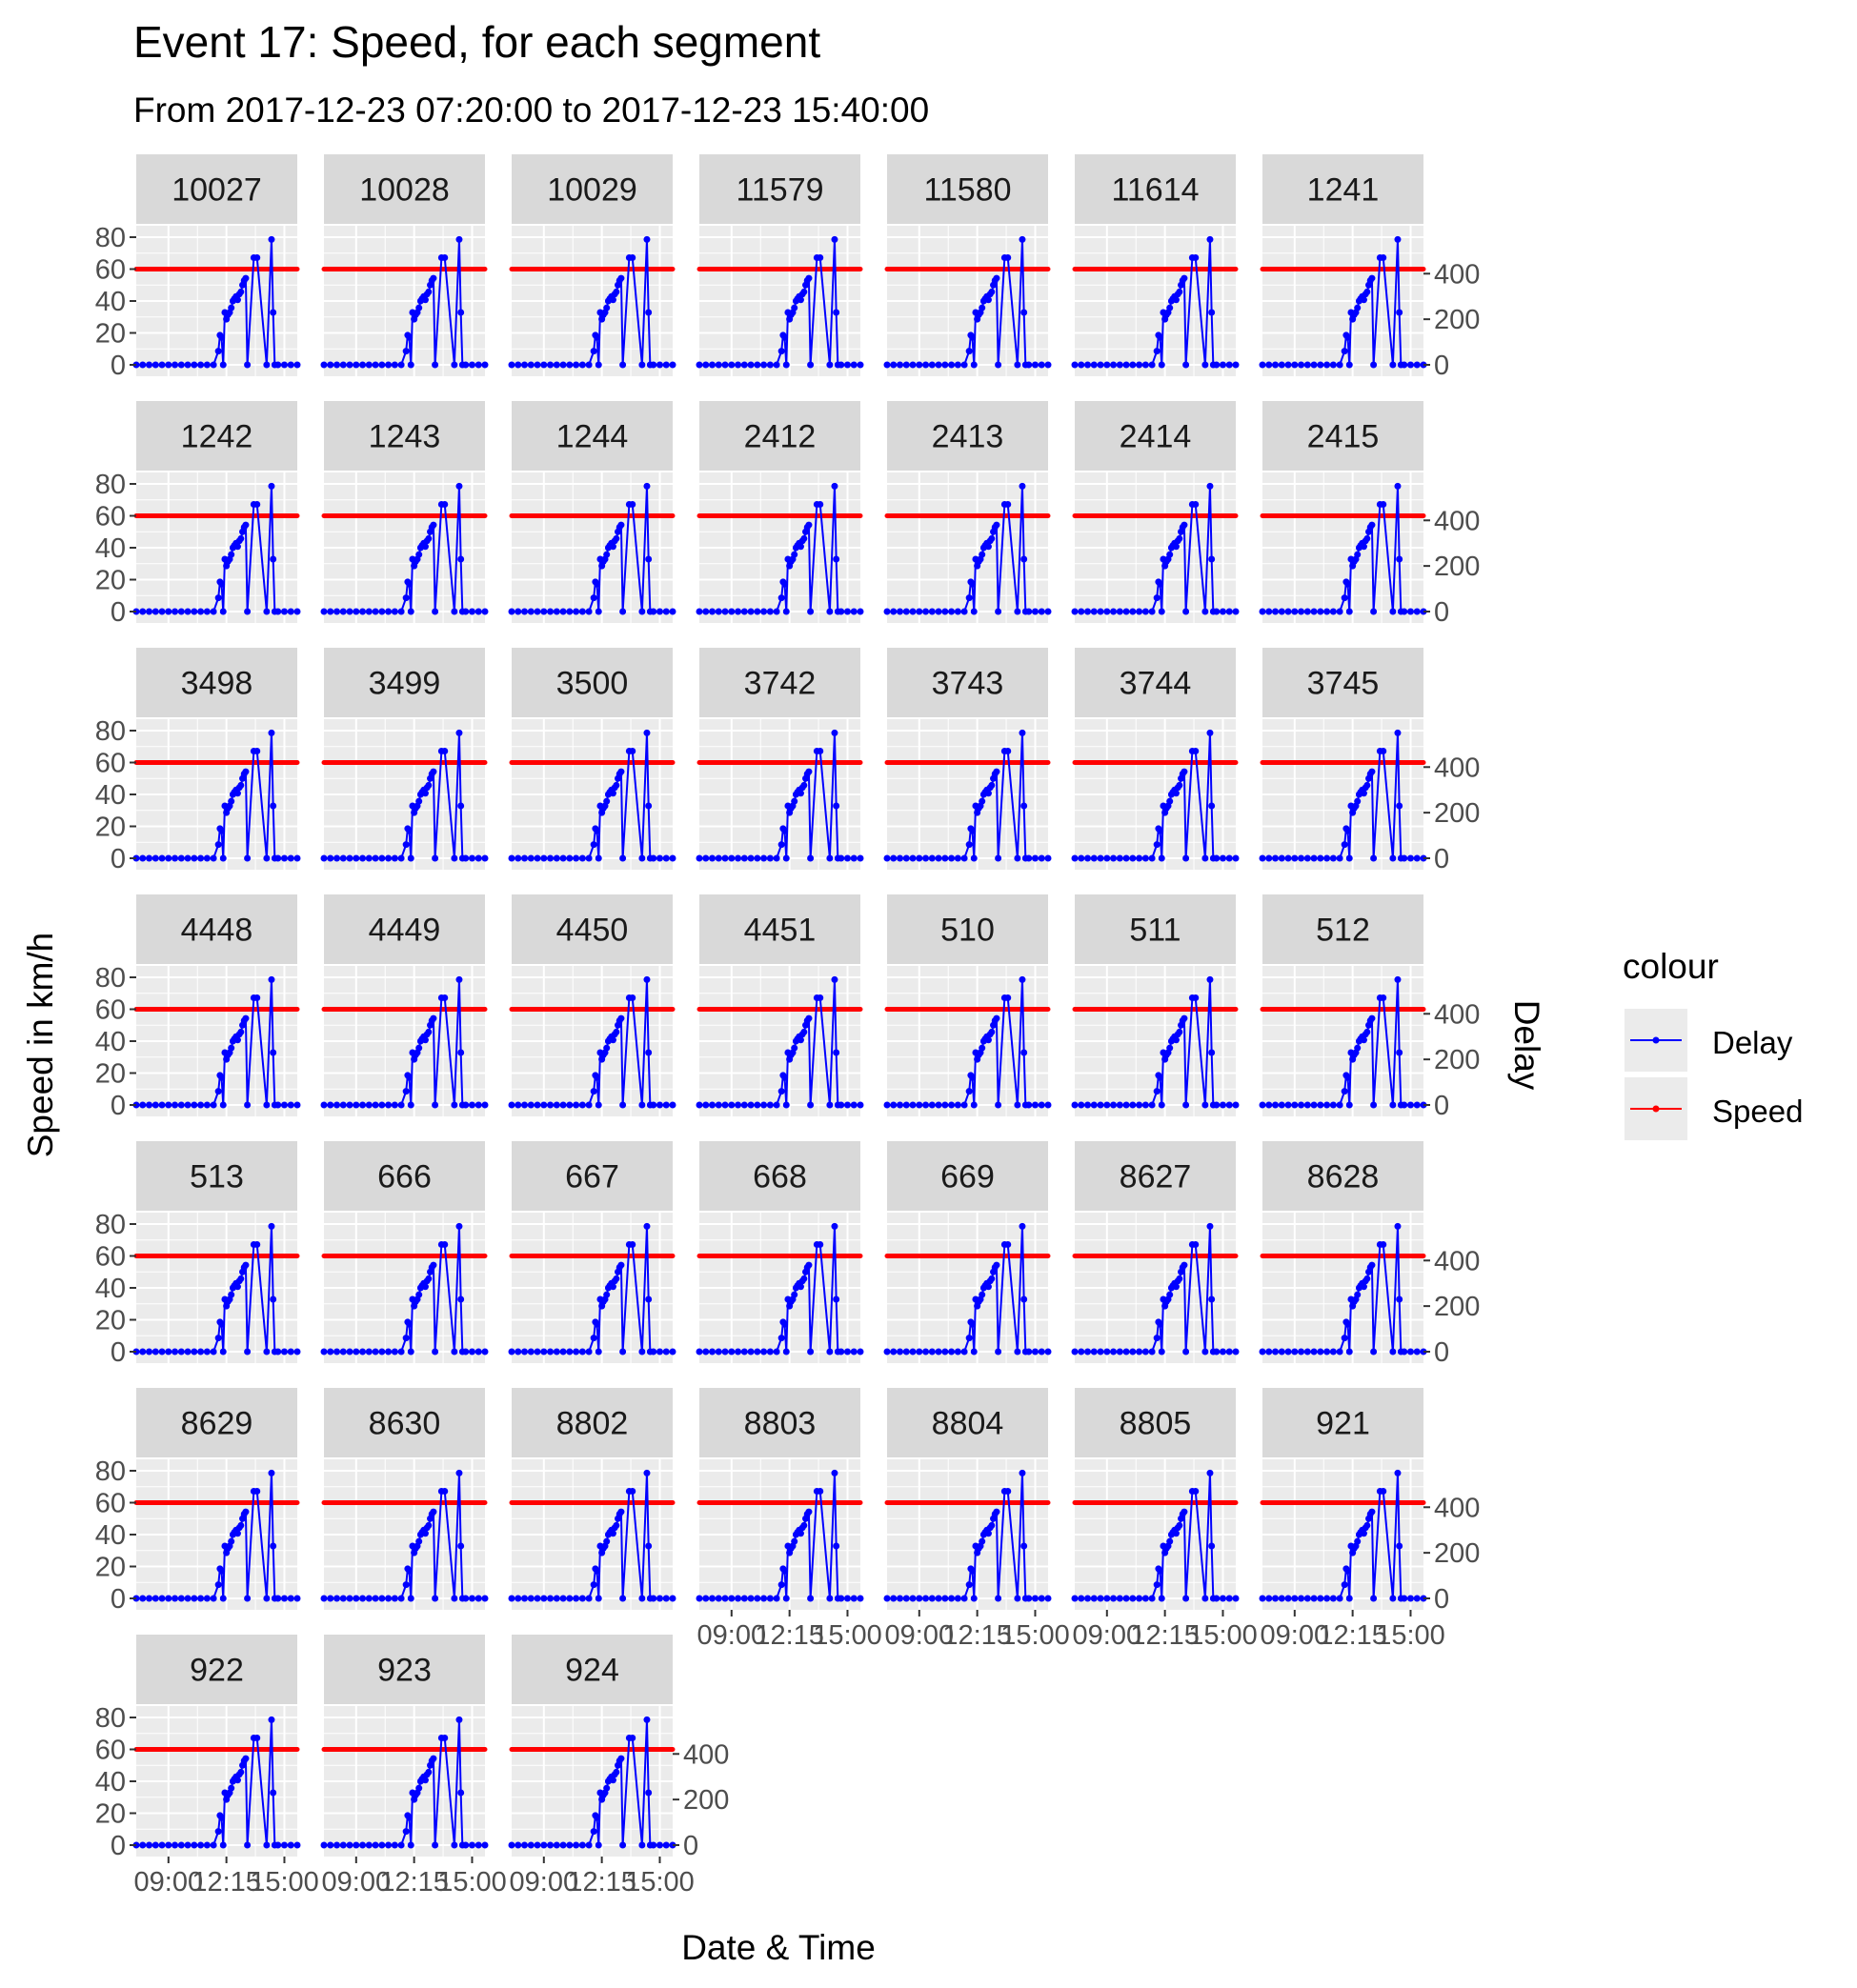  What do you see at coordinates (110, 1815) in the screenshot?
I see `y-tick-label: 20` at bounding box center [110, 1815].